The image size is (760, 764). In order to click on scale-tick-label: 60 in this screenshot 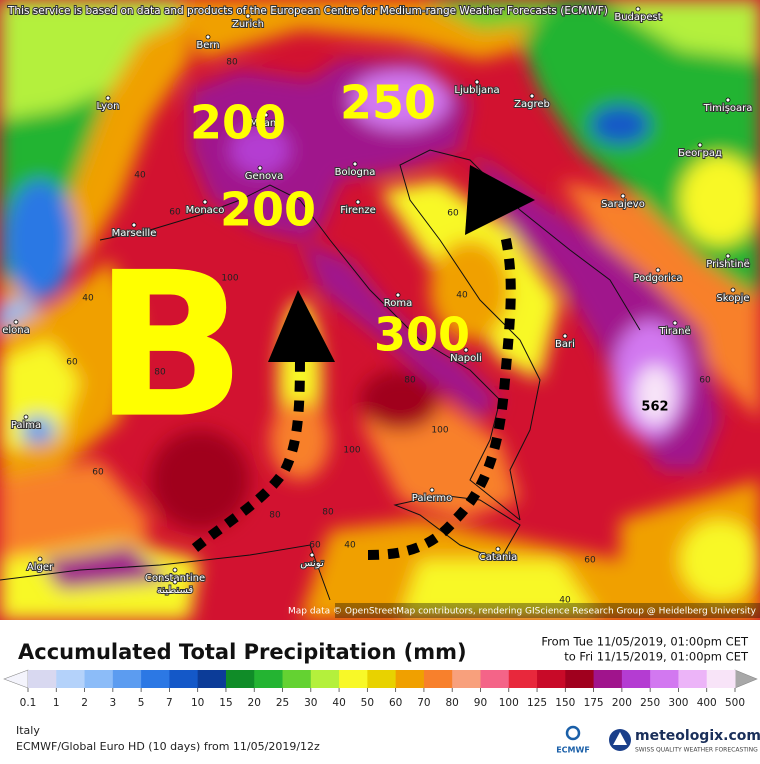, I will do `click(395, 703)`.